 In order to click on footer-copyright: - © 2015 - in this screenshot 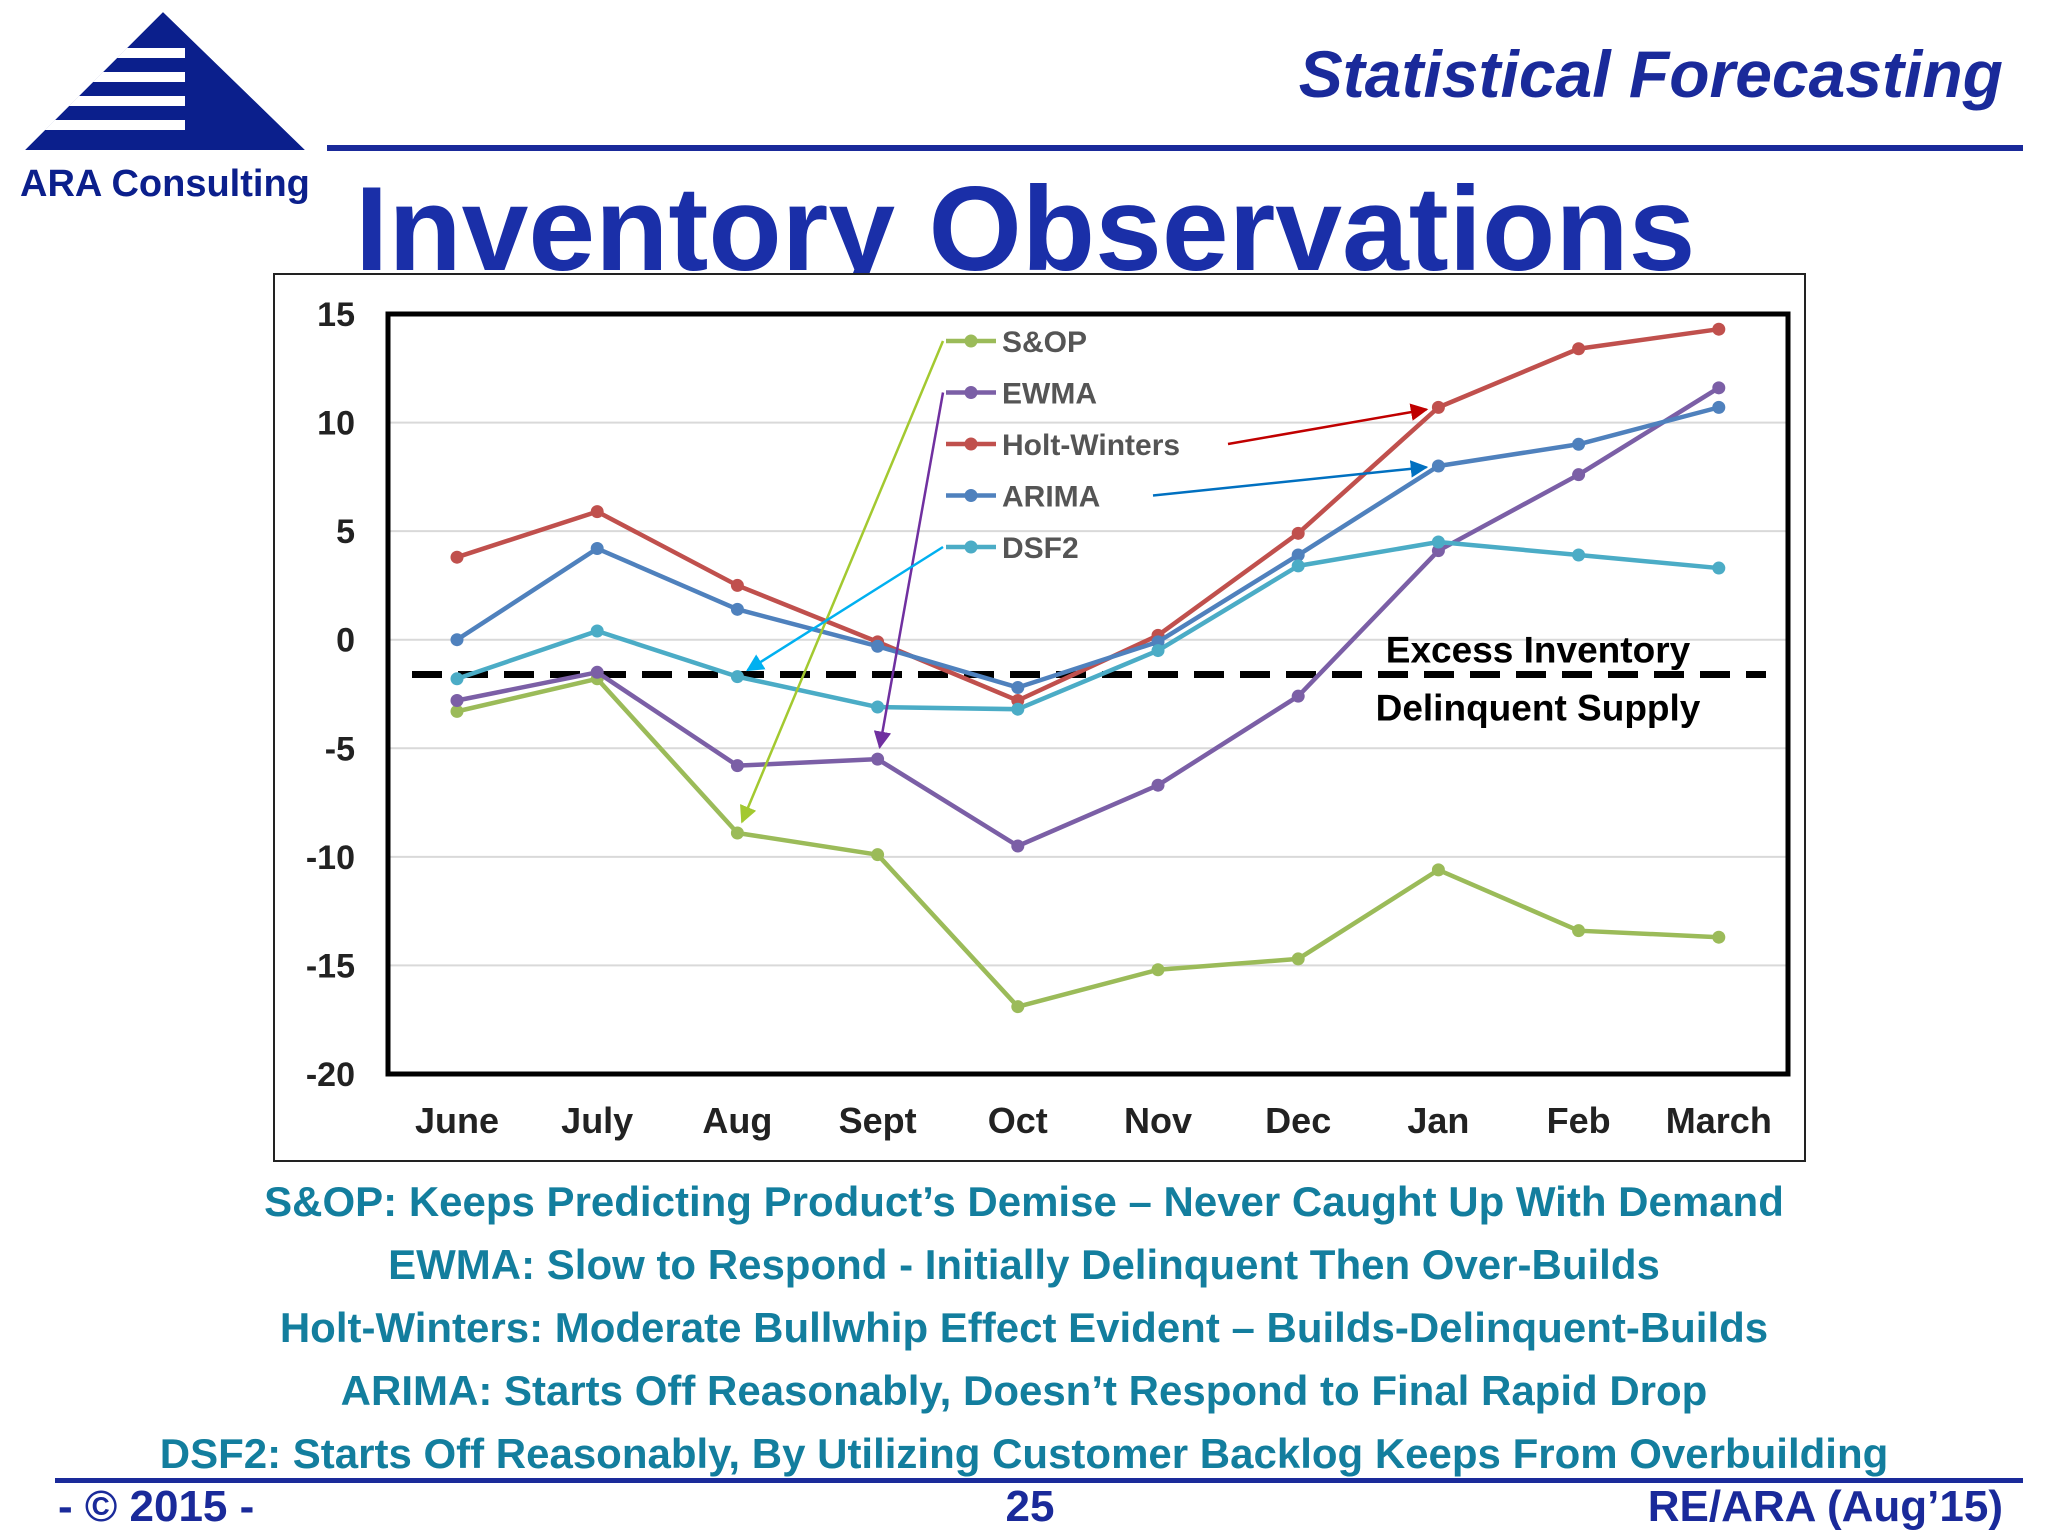, I will do `click(156, 1506)`.